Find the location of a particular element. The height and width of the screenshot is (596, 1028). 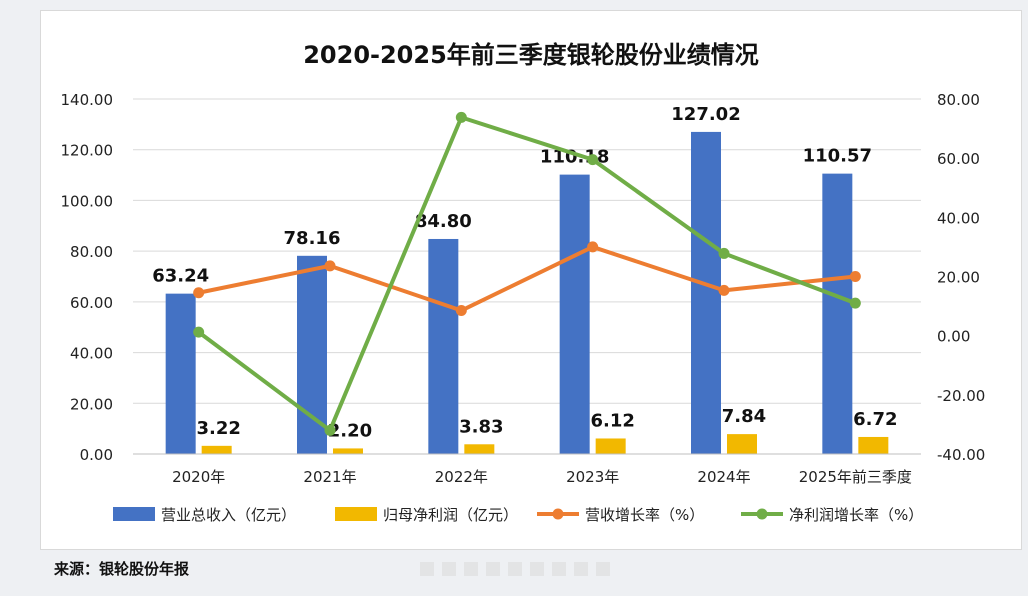

y-left-tick-label: 100.00 is located at coordinates (87, 201).